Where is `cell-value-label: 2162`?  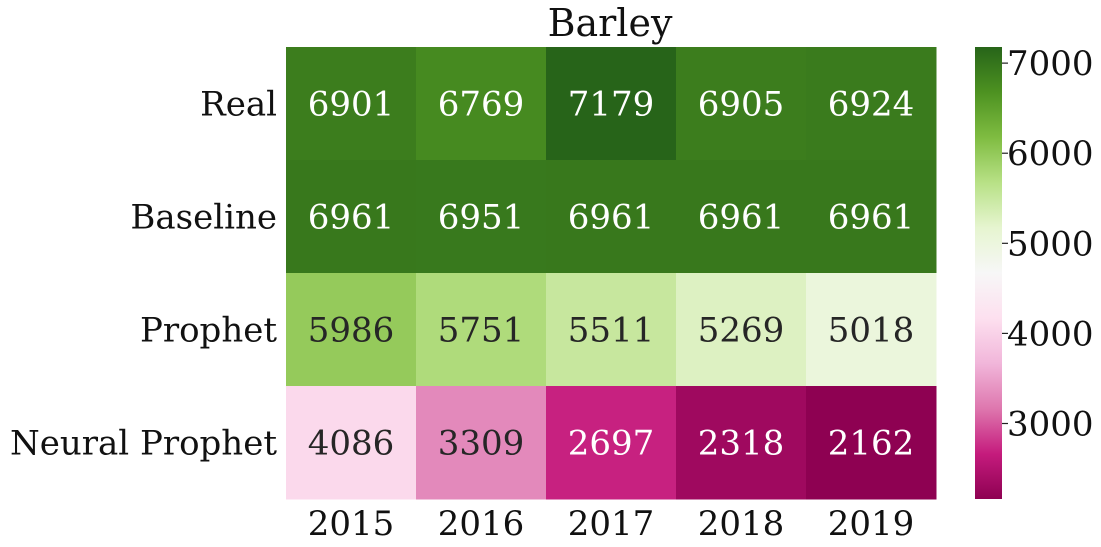 cell-value-label: 2162 is located at coordinates (871, 444).